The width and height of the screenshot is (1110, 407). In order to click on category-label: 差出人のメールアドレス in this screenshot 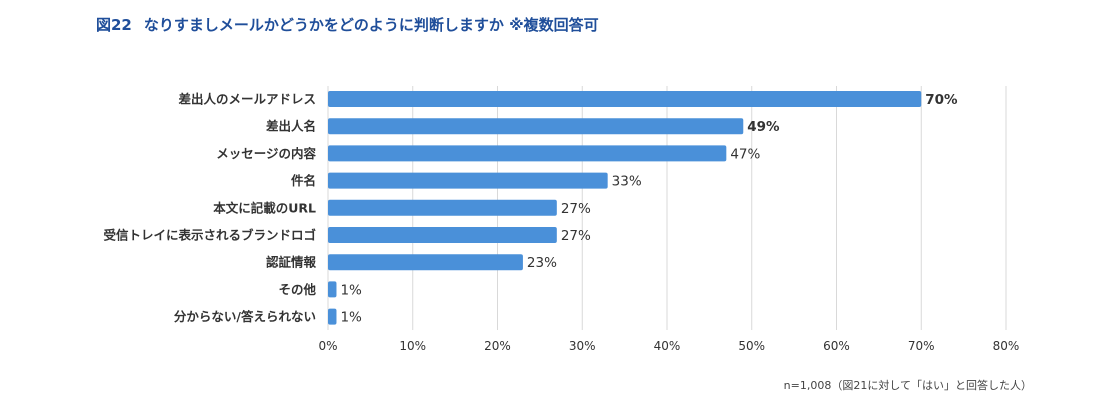, I will do `click(246, 99)`.